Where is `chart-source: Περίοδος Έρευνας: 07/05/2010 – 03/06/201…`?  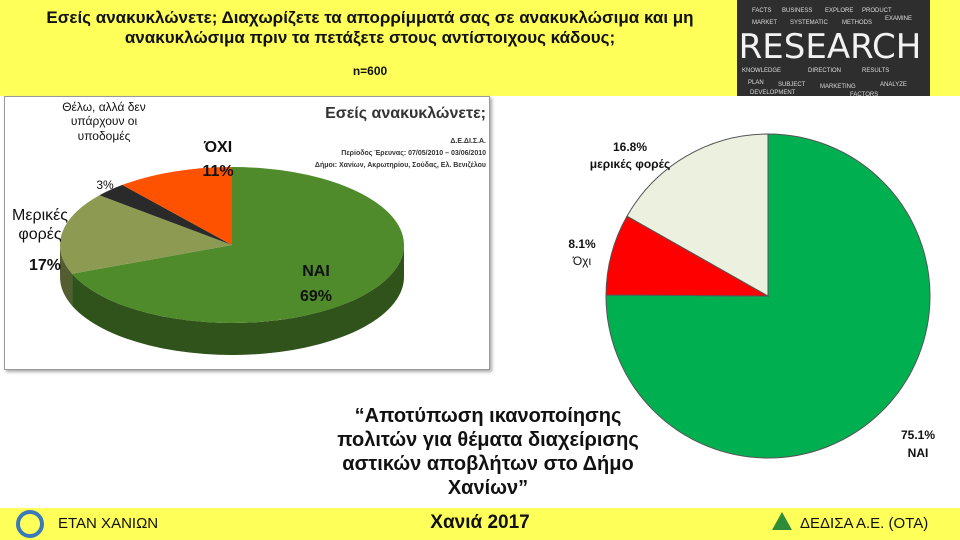 chart-source: Περίοδος Έρευνας: 07/05/2010 – 03/06/201… is located at coordinates (413, 153).